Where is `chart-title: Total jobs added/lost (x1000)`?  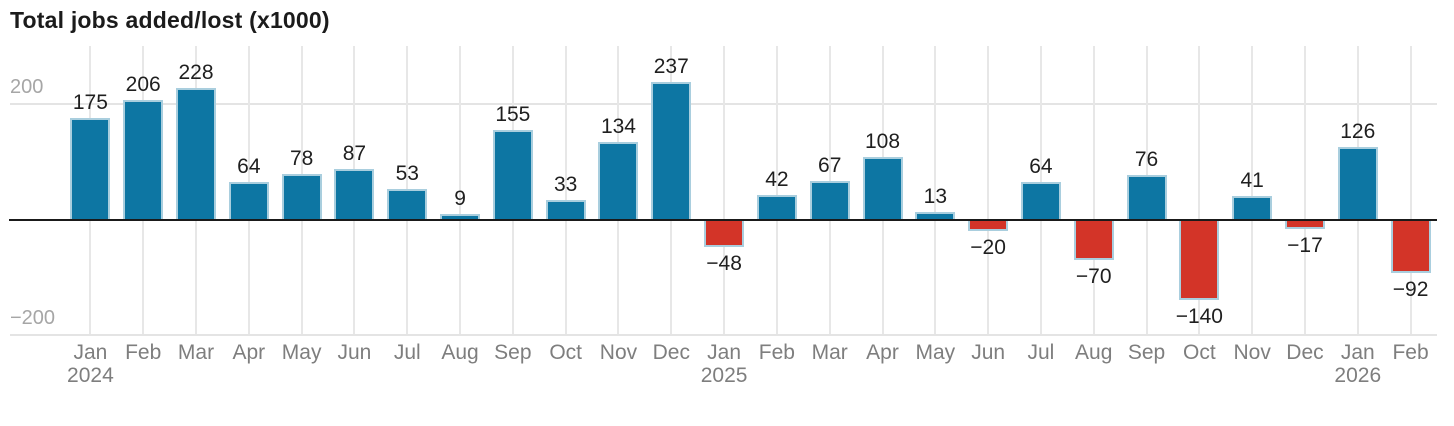 chart-title: Total jobs added/lost (x1000) is located at coordinates (170, 20).